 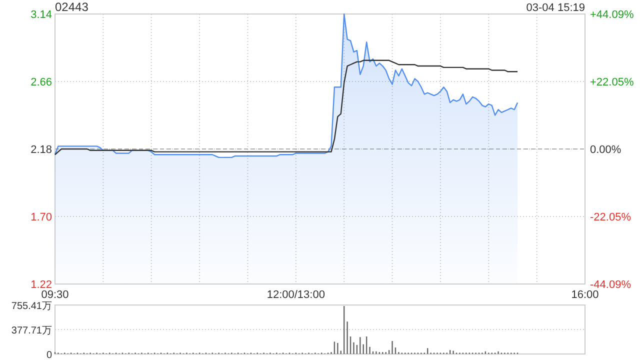 I want to click on y2-tick-label: +22.05%, so click(x=612, y=82).